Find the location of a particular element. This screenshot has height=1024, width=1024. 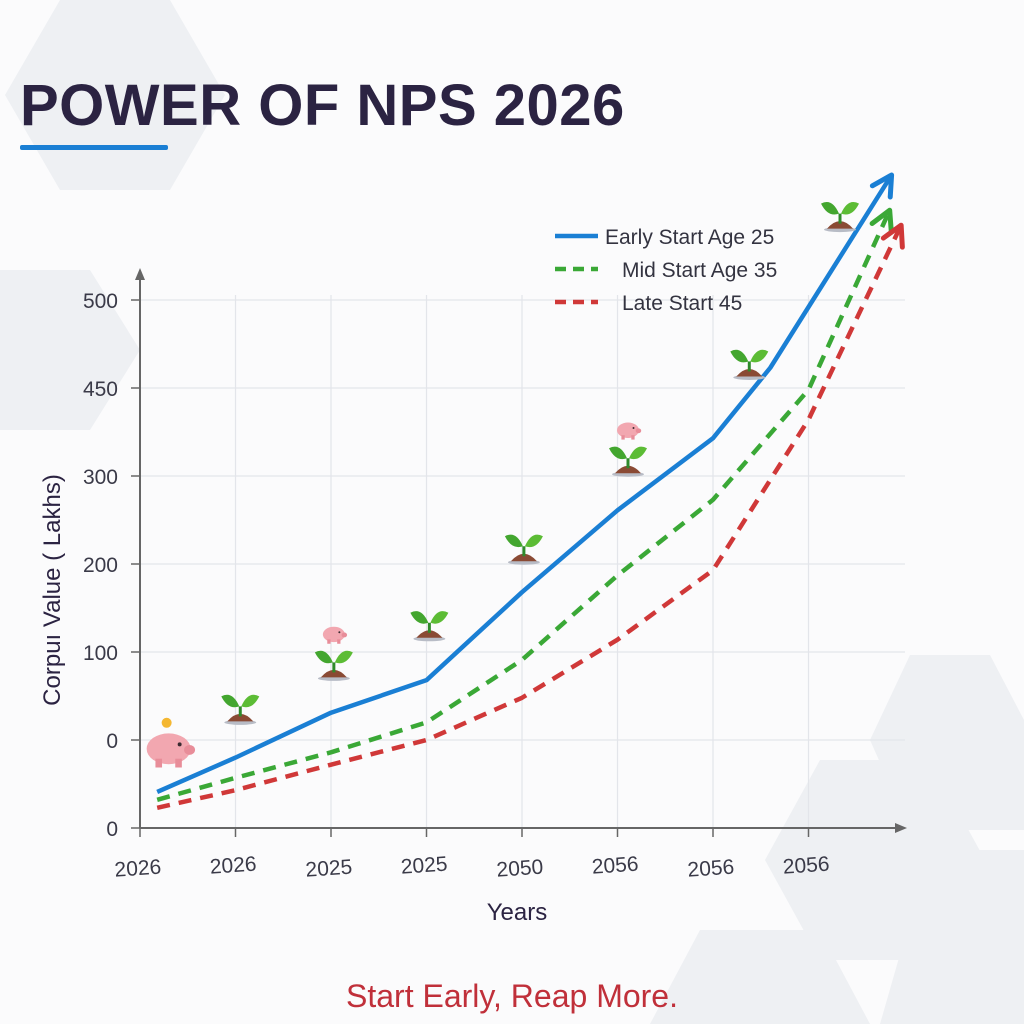

x-tick-label: 2050 is located at coordinates (520, 869).